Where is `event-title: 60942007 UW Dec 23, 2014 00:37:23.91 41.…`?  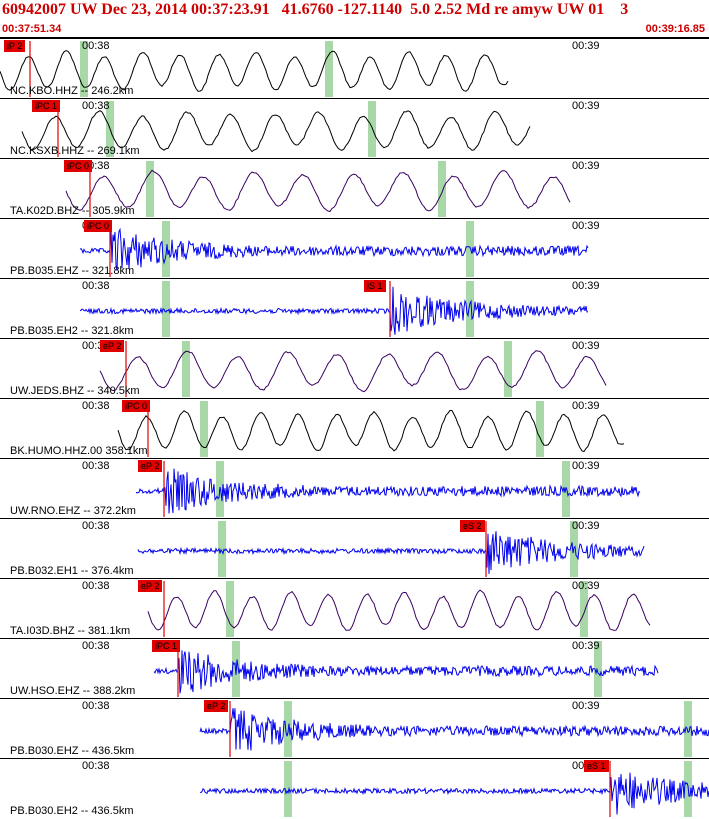
event-title: 60942007 UW Dec 23, 2014 00:37:23.91 41.… is located at coordinates (315, 9).